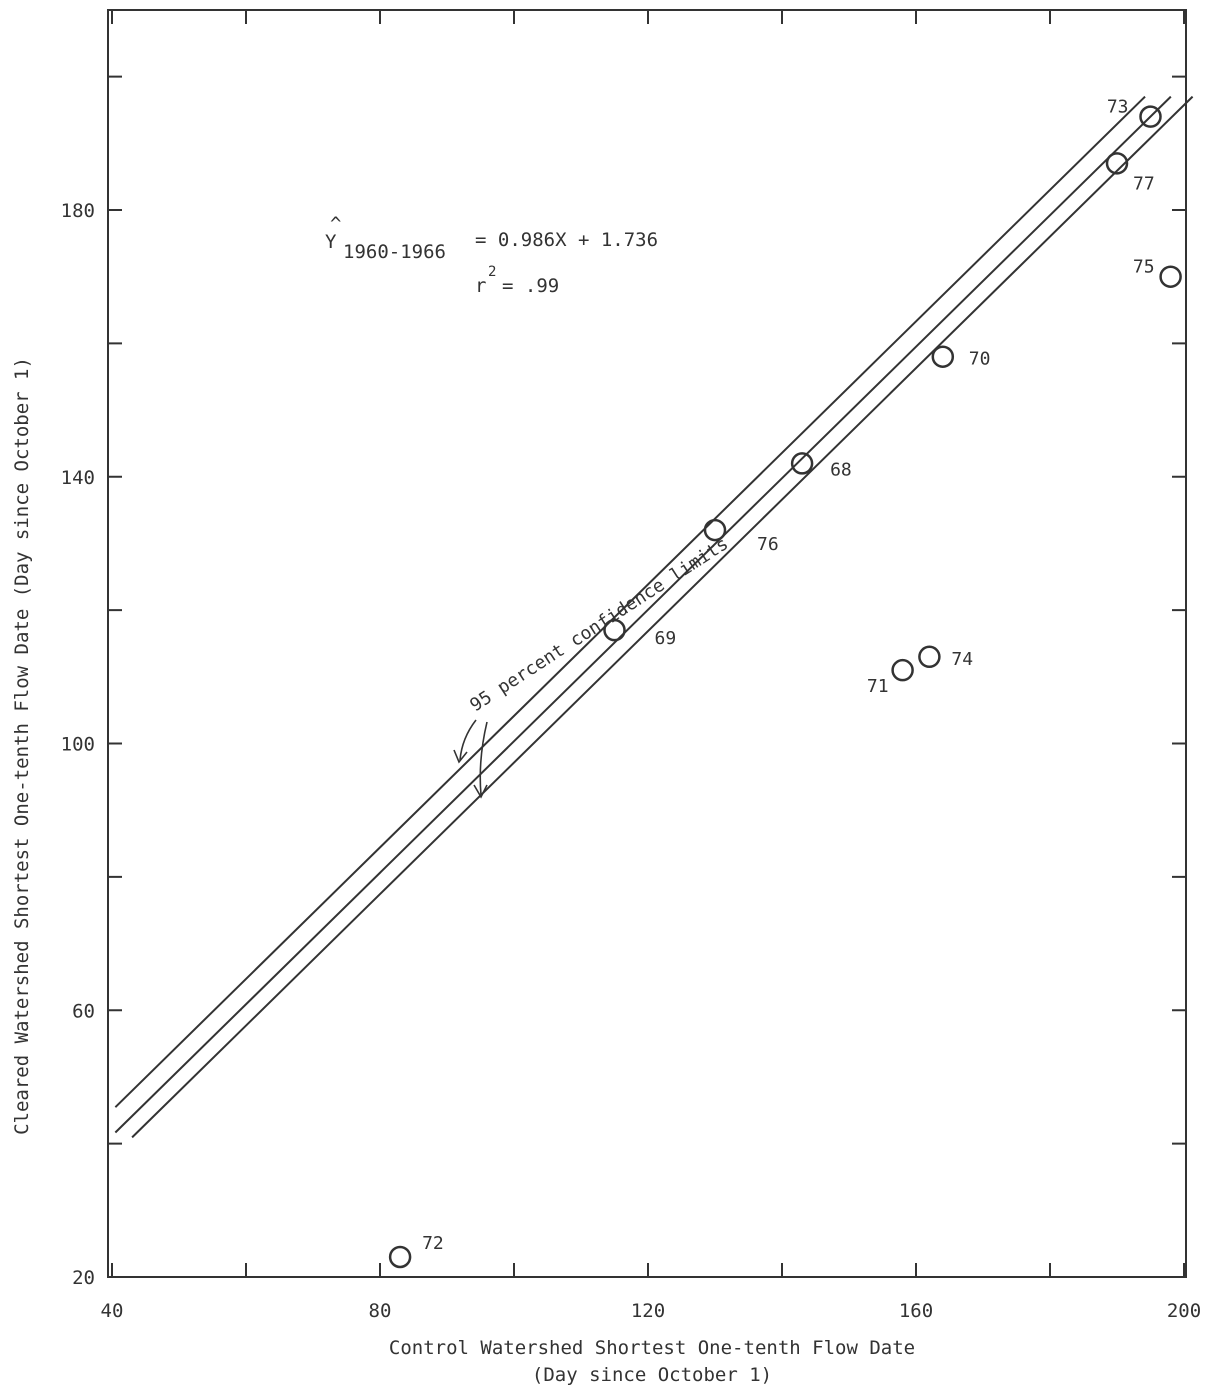  Describe the element at coordinates (916, 1311) in the screenshot. I see `x-tick-label: 160` at that location.